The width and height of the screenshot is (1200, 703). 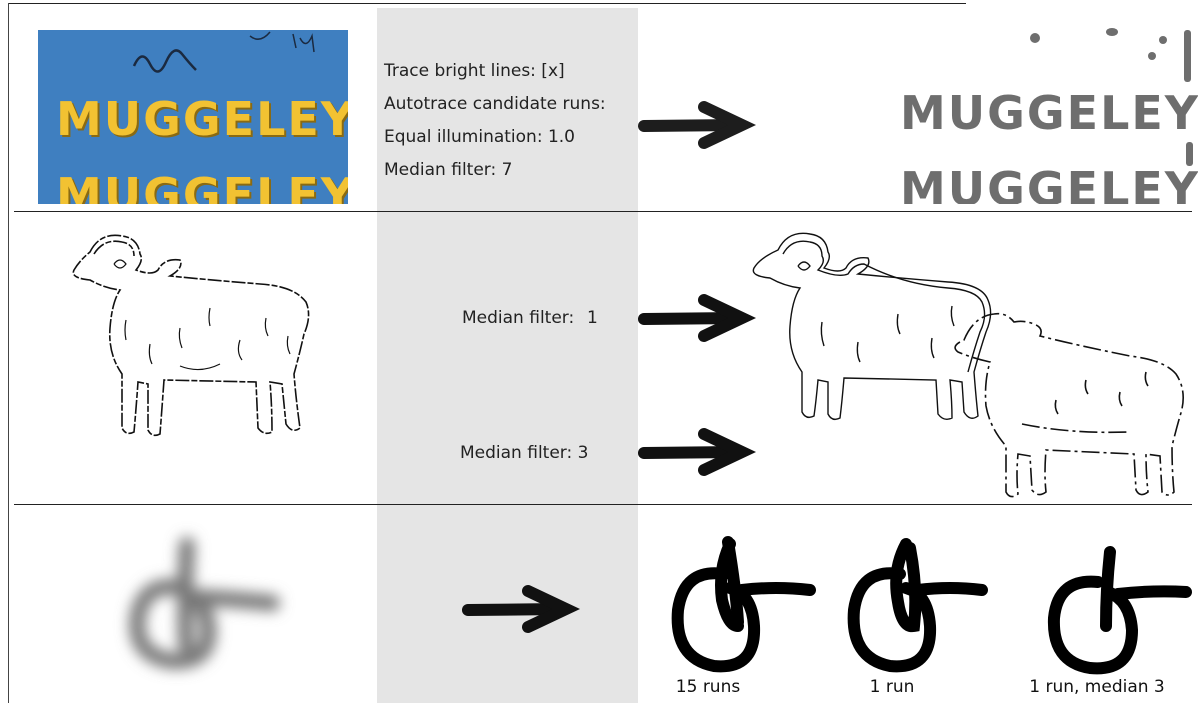 What do you see at coordinates (204, 603) in the screenshot?
I see `blurry-input-glyph` at bounding box center [204, 603].